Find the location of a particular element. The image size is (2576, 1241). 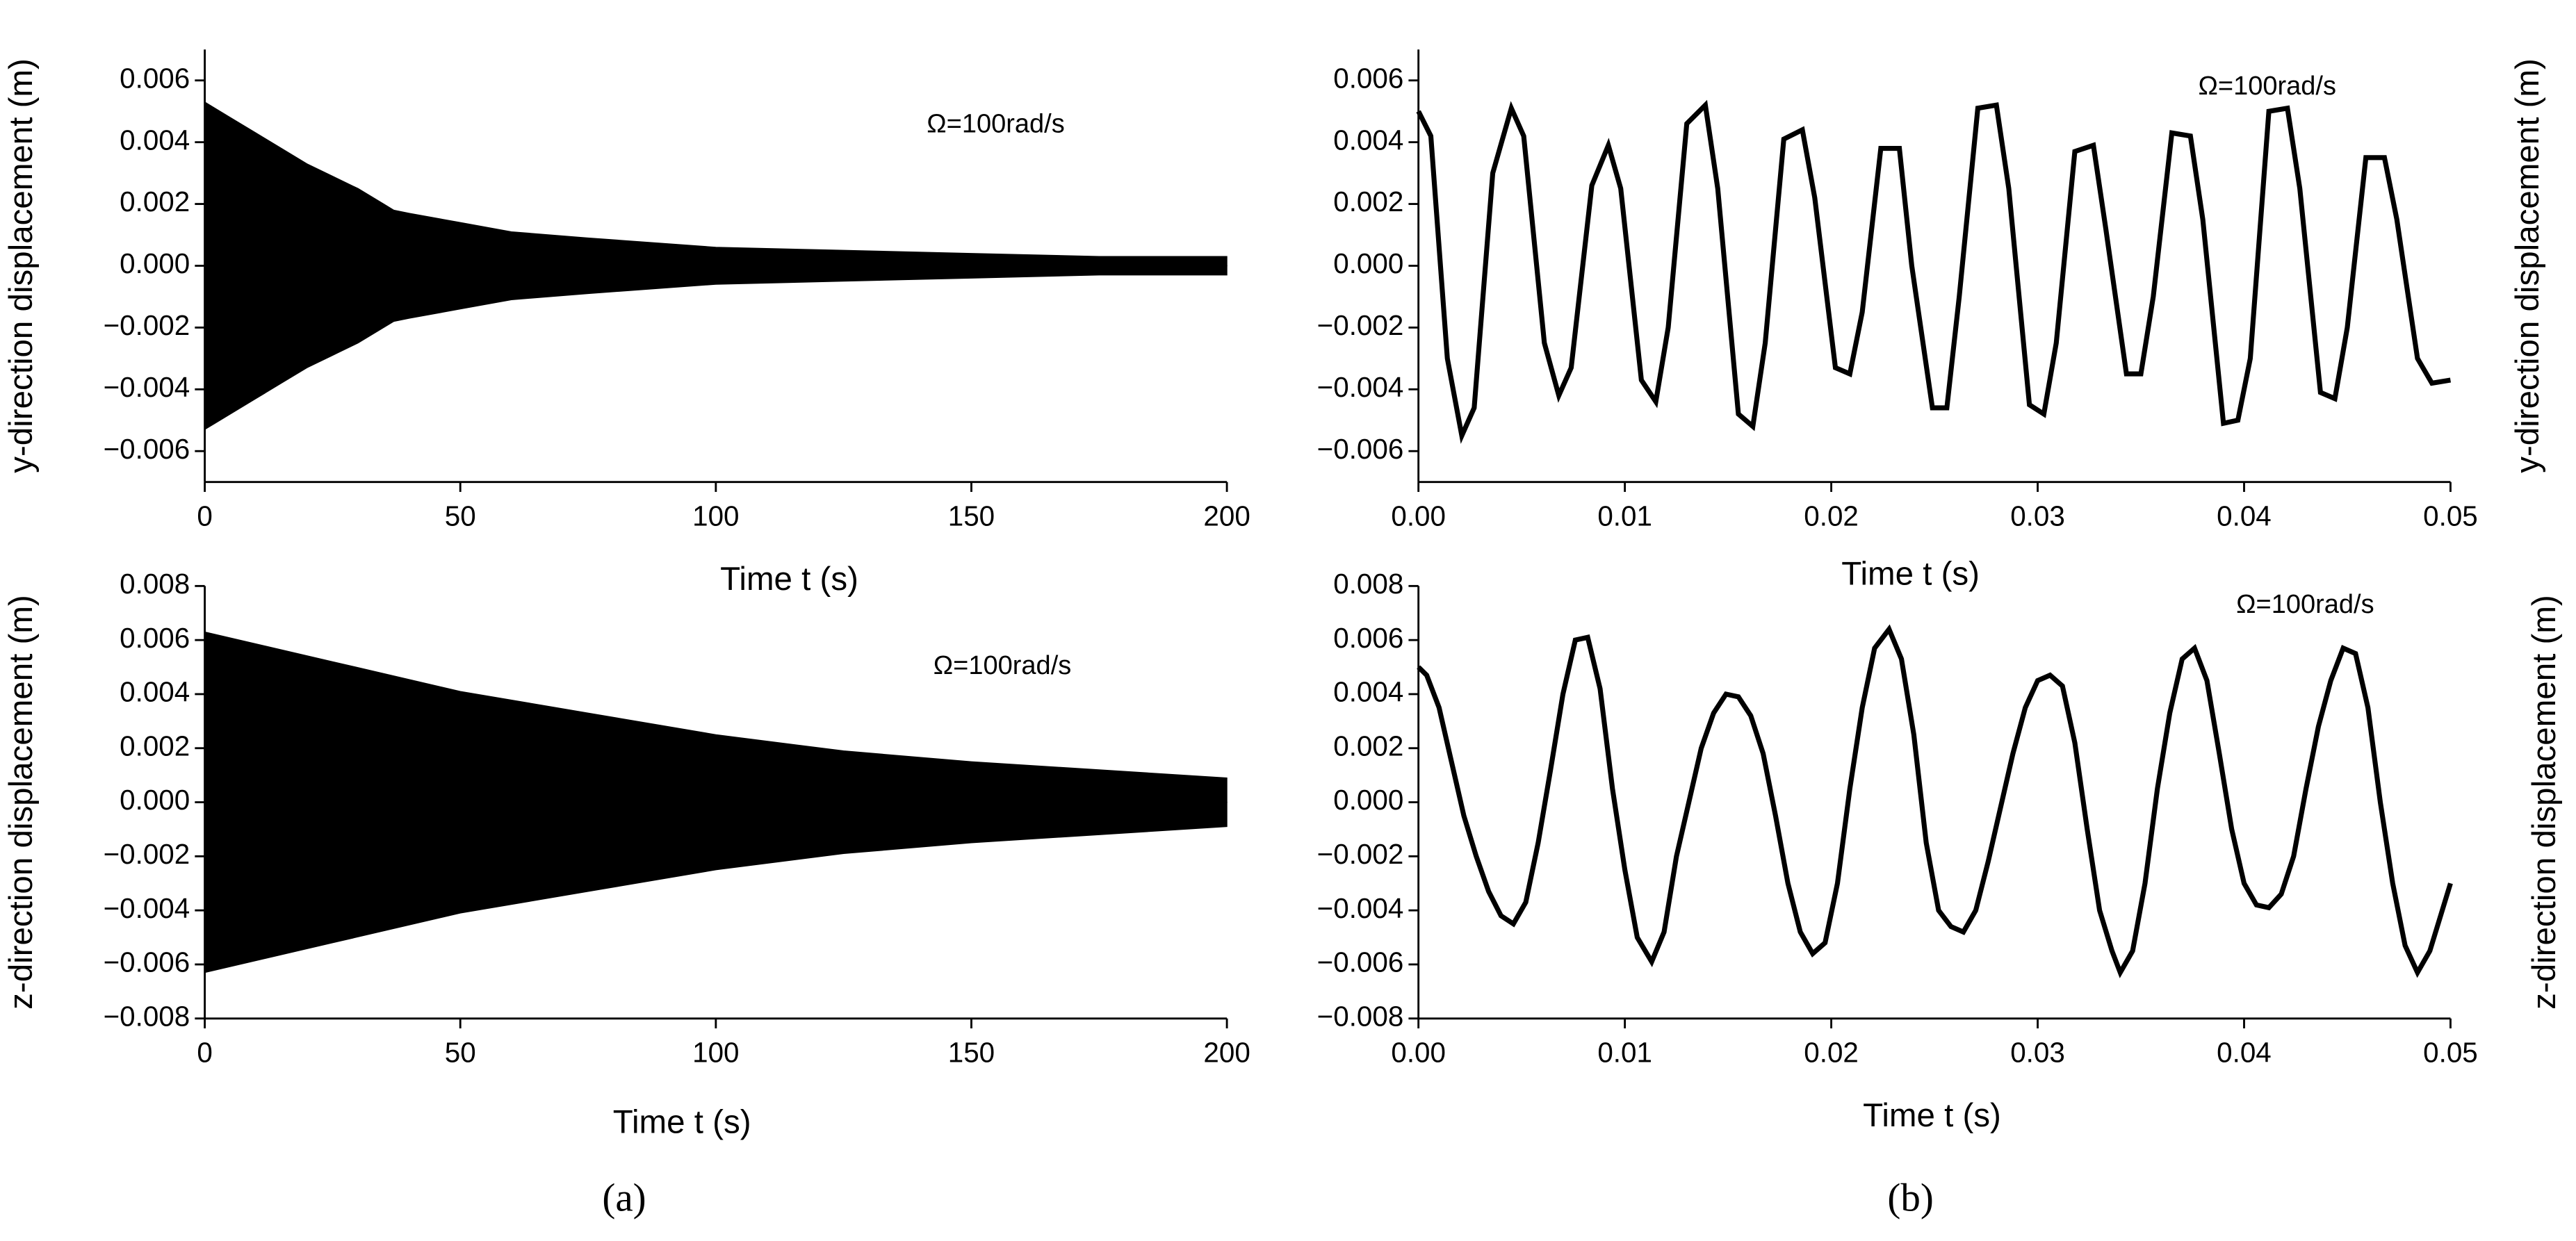

panel-label: (a) is located at coordinates (624, 1198).